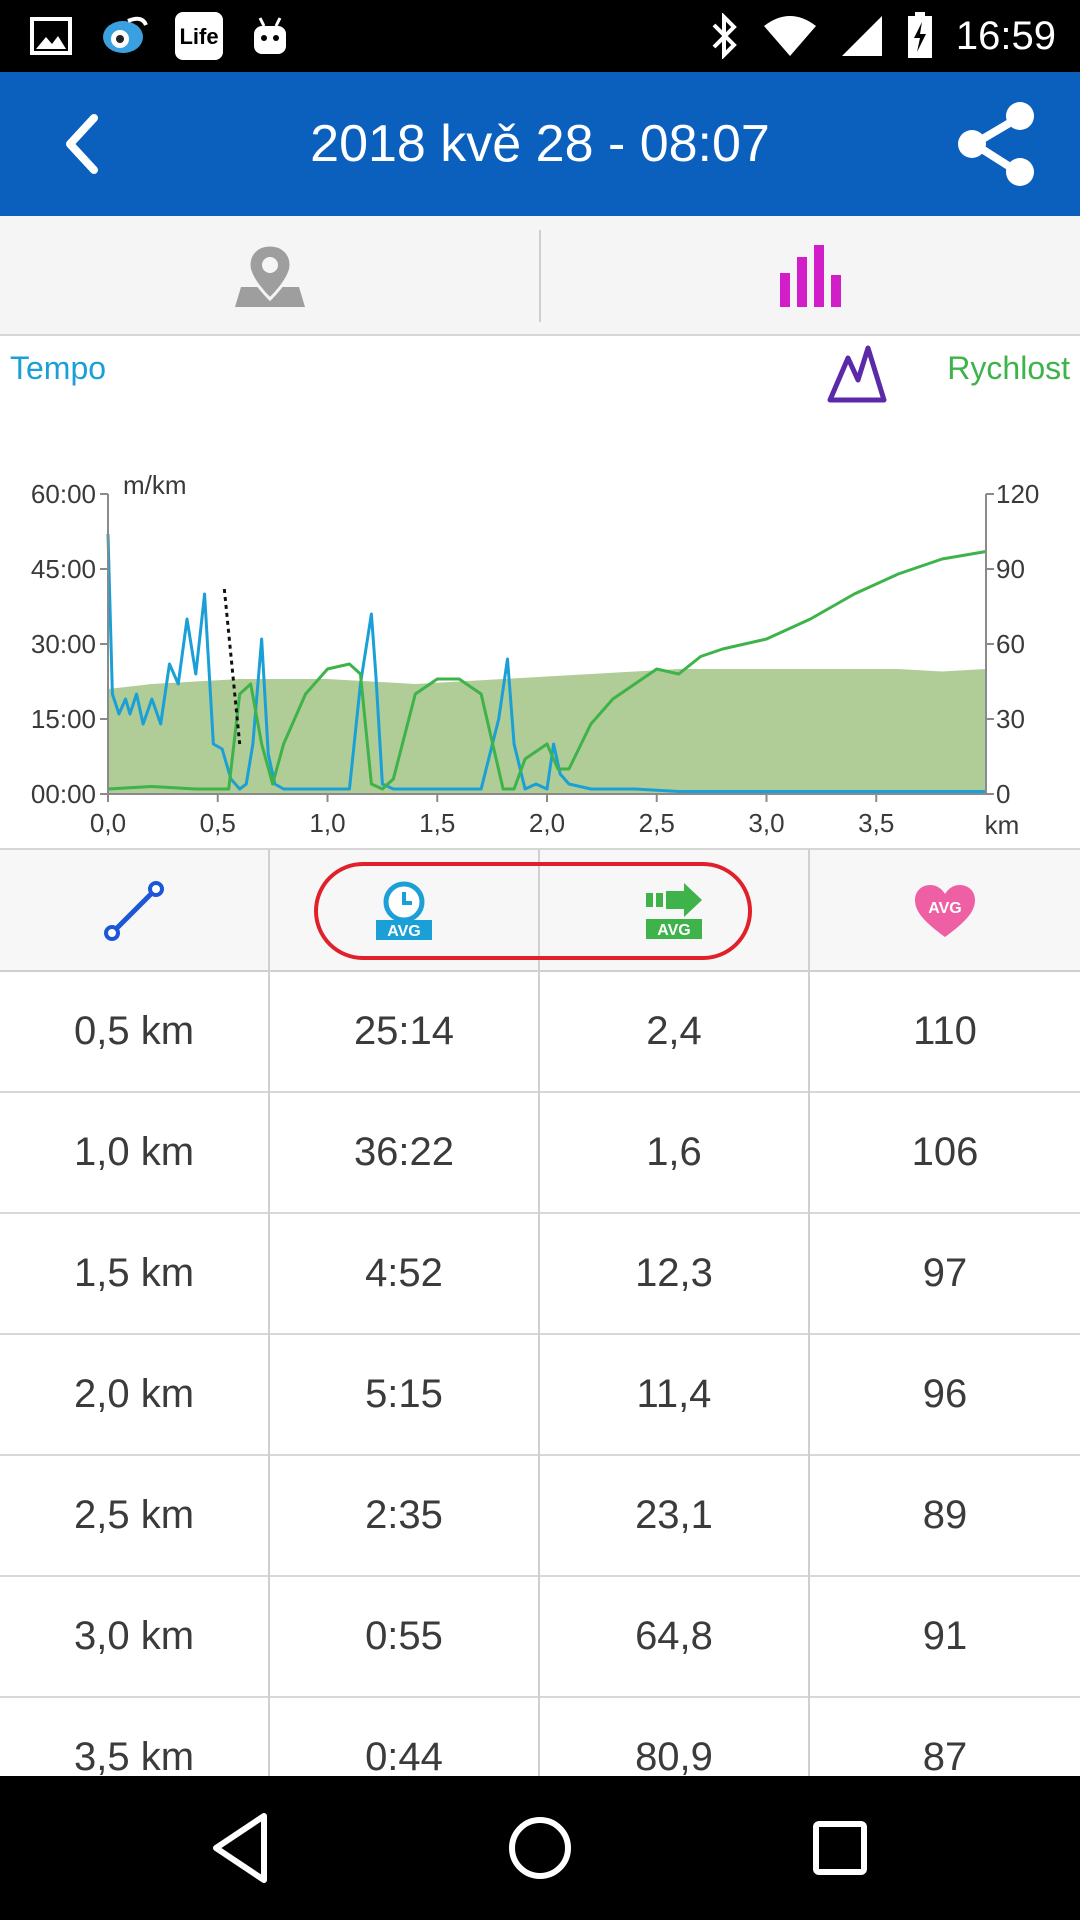 The image size is (1080, 1920). What do you see at coordinates (134, 1273) in the screenshot?
I see `split-distance: 1,5 km` at bounding box center [134, 1273].